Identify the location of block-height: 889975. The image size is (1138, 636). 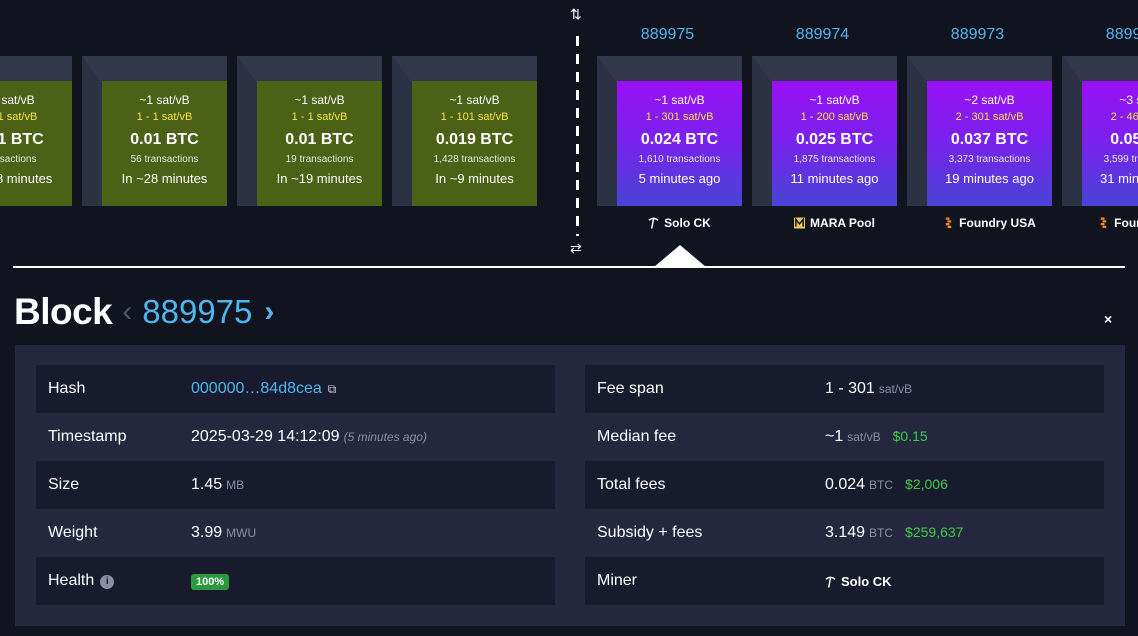
(197, 311).